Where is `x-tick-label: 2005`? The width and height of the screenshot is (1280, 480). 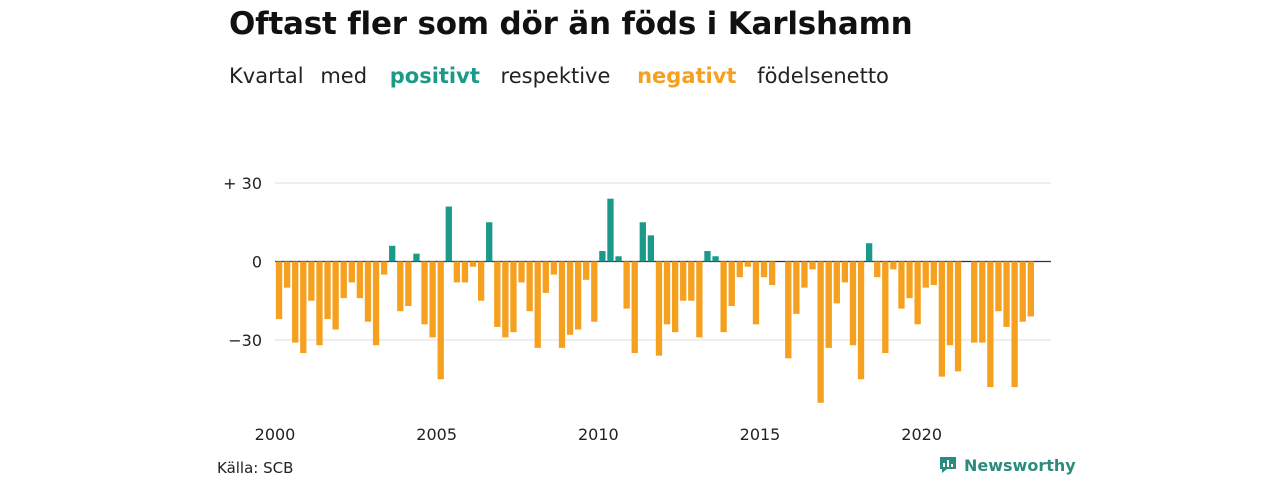 x-tick-label: 2005 is located at coordinates (436, 434).